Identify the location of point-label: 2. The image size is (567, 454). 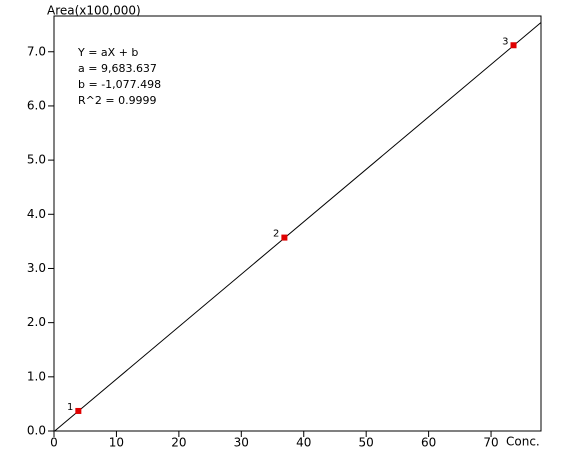
(276, 234).